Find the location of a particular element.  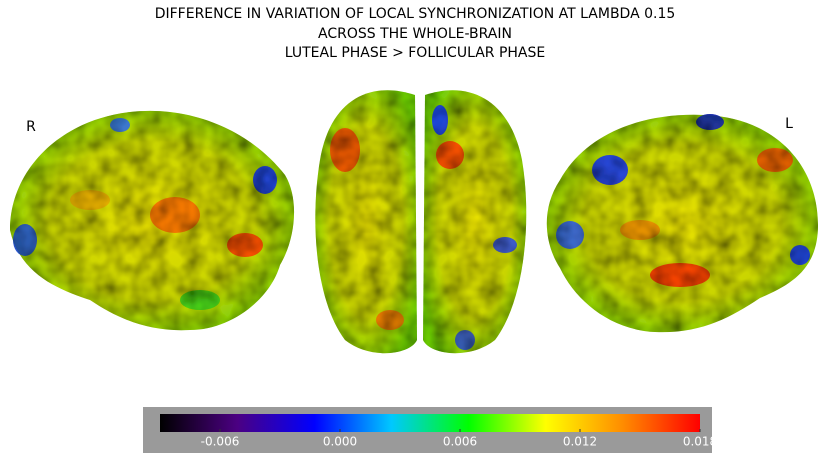

colorbar-tick-label: 0.006 is located at coordinates (460, 442).